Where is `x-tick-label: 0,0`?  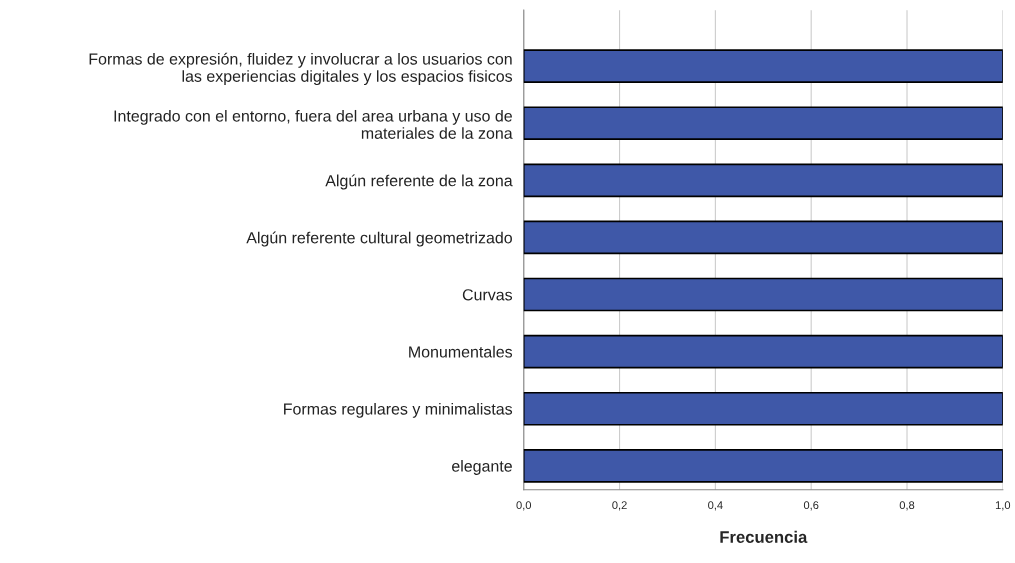 x-tick-label: 0,0 is located at coordinates (524, 506).